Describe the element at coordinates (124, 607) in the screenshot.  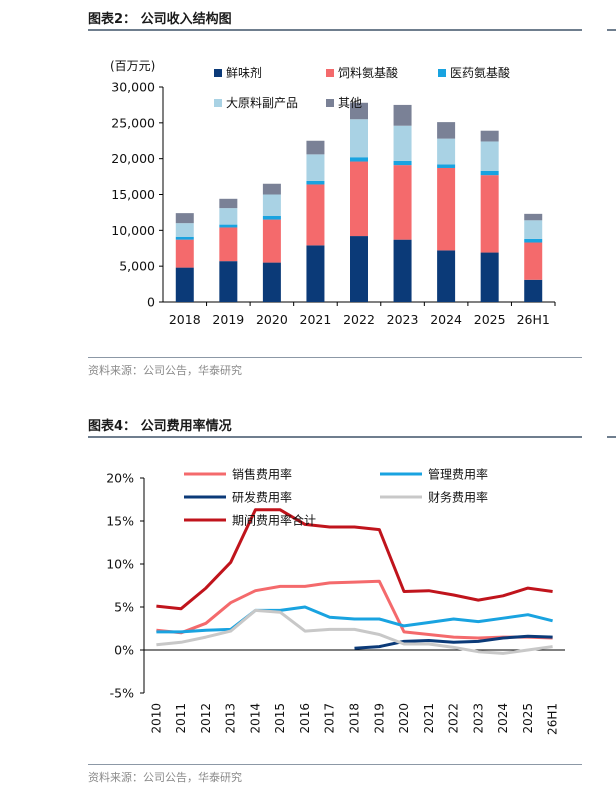
I see `y-tick-label: 5%` at that location.